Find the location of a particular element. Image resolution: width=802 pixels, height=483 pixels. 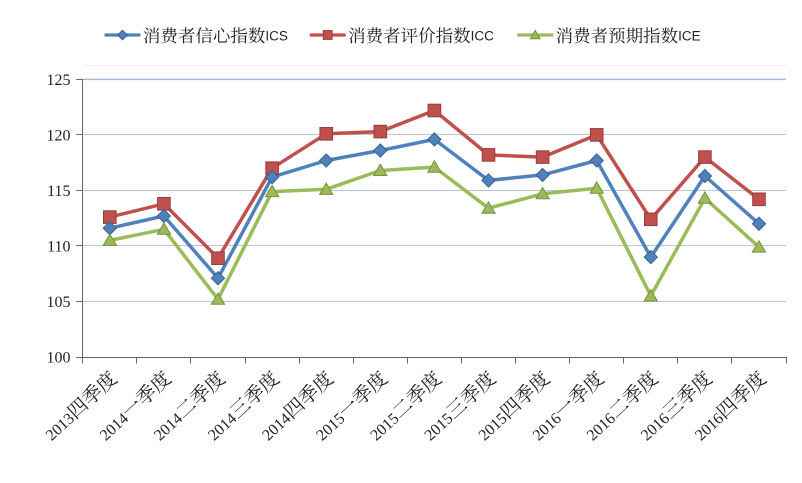

svg-text: 100 is located at coordinates (59, 358).